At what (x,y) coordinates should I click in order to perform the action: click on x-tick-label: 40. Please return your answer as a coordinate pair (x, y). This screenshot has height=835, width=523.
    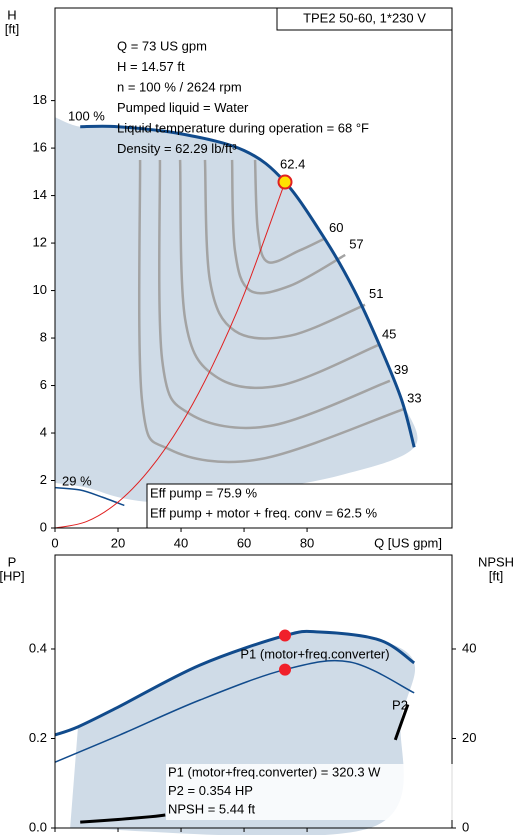
    Looking at the image, I should click on (181, 542).